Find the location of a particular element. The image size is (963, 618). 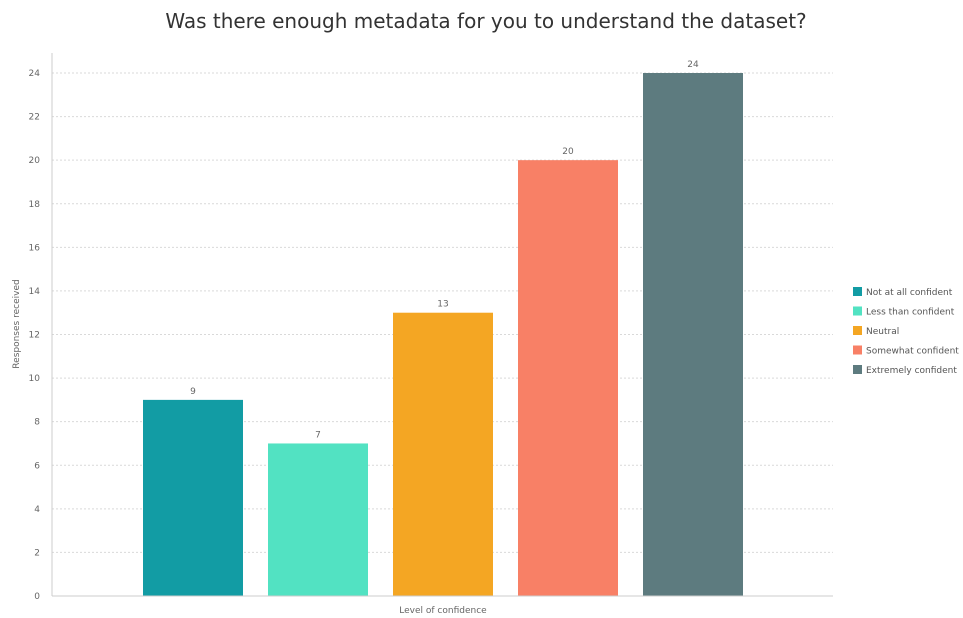

y-tick-label: 0 is located at coordinates (37, 597).